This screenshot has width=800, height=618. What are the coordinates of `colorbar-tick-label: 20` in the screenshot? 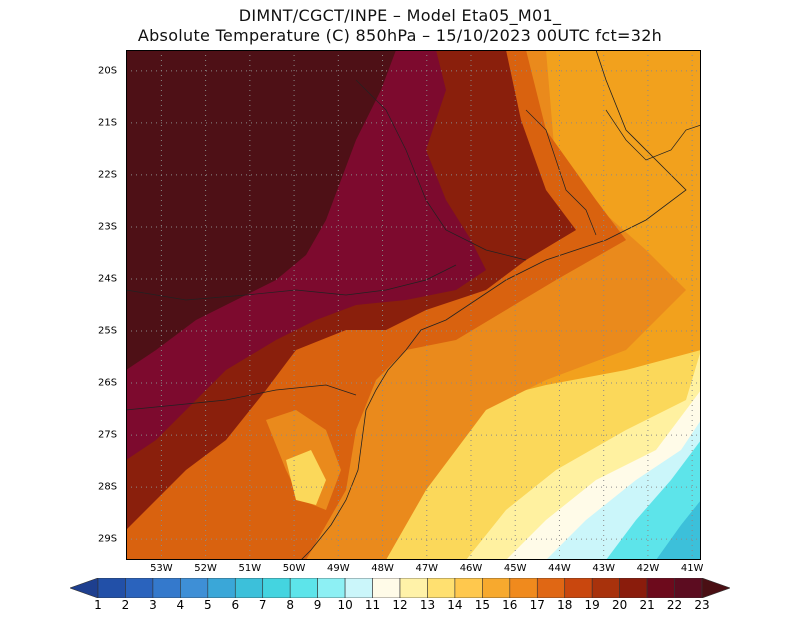 It's located at (619, 605).